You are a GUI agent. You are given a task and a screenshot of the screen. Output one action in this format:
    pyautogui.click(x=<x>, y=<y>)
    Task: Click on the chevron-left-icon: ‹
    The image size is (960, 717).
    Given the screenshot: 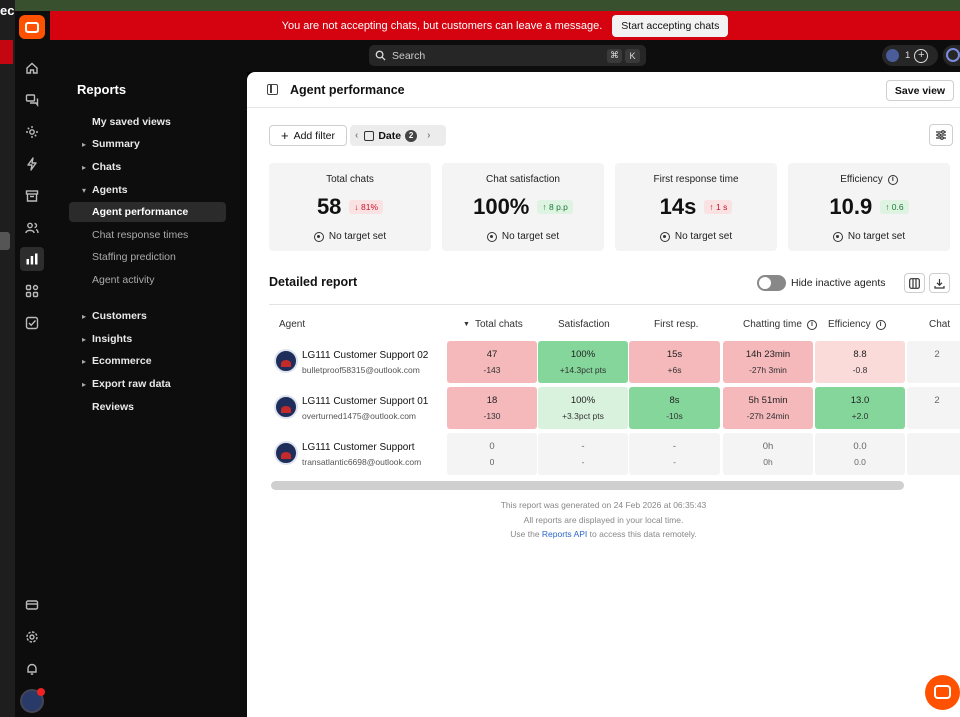 What is the action you would take?
    pyautogui.click(x=357, y=135)
    